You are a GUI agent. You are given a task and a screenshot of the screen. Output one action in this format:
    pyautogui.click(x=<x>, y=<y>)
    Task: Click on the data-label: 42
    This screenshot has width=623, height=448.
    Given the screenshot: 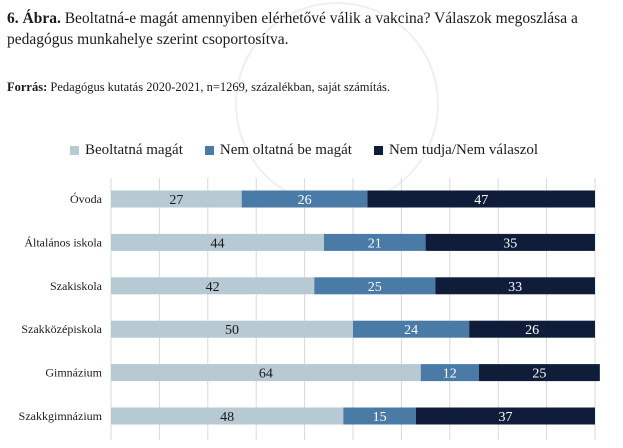 What is the action you would take?
    pyautogui.click(x=213, y=287)
    